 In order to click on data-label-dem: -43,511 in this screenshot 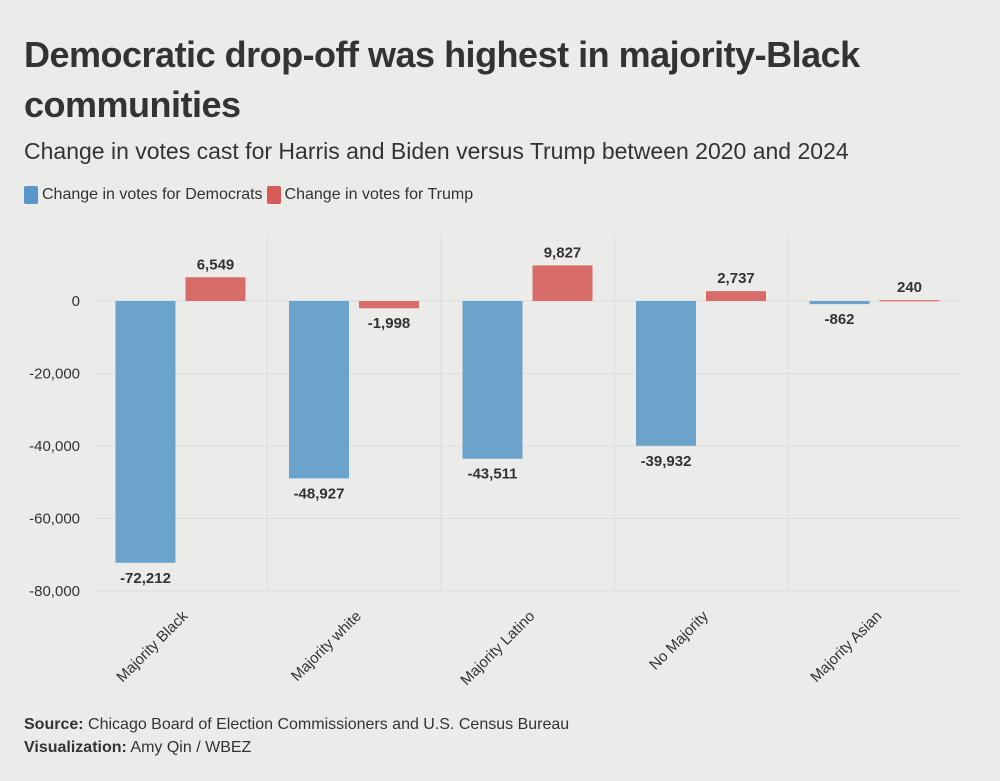, I will do `click(492, 474)`.